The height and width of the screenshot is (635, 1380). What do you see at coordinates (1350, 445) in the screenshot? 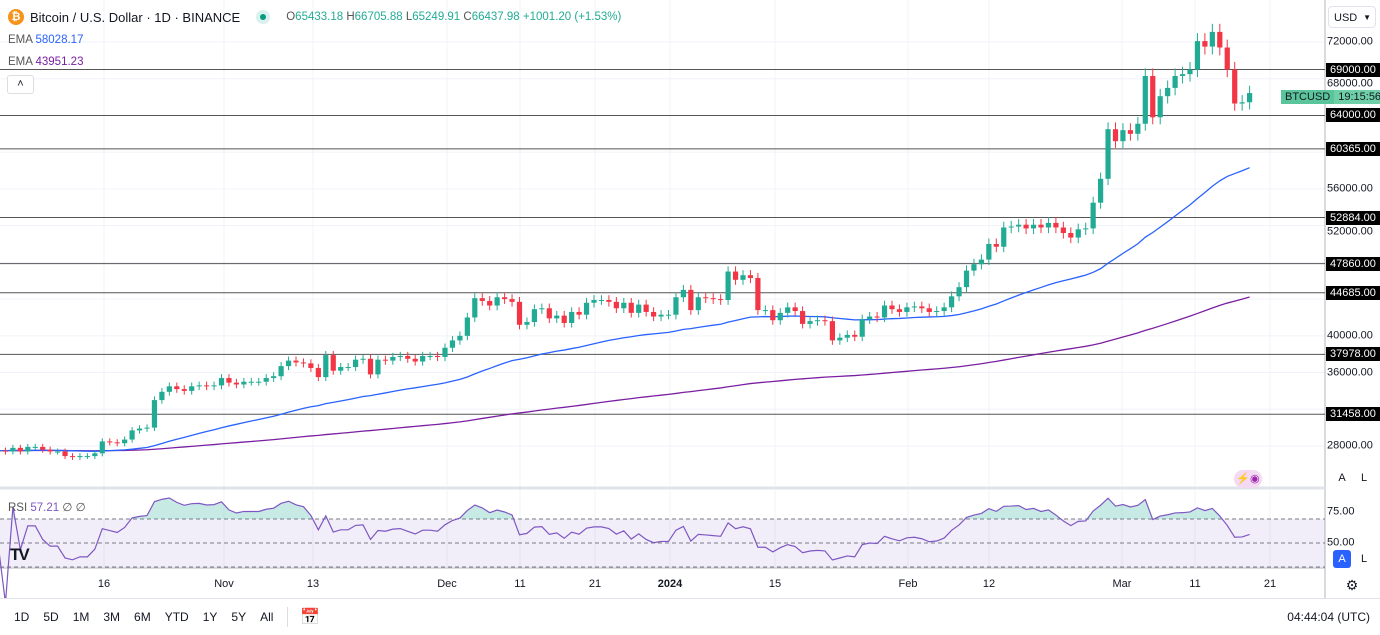
I see `price-axis-label: 28000.00` at bounding box center [1350, 445].